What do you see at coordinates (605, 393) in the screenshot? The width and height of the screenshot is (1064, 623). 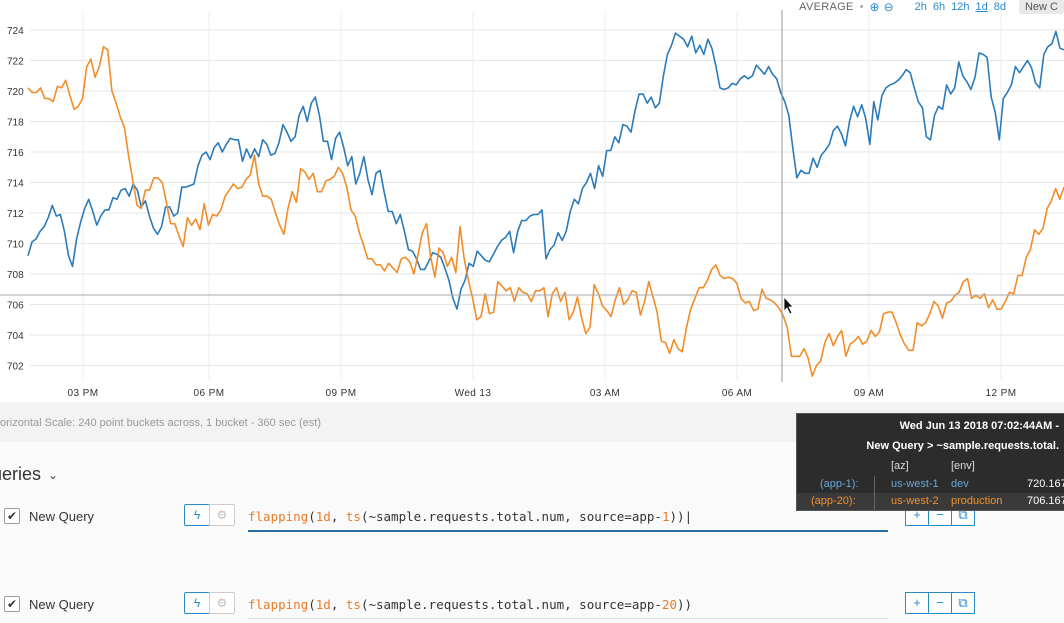 I see `x-tick-label: 03 AM` at bounding box center [605, 393].